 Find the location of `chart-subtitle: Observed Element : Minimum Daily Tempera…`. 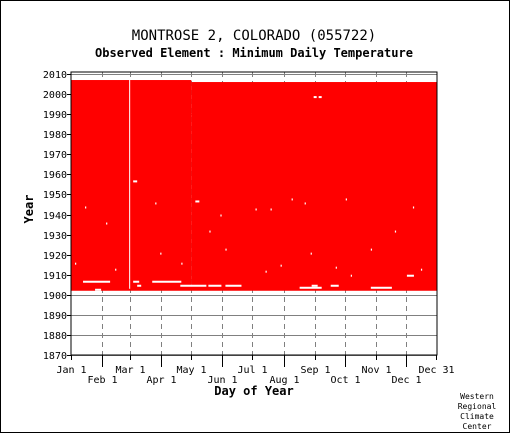

chart-subtitle: Observed Element : Minimum Daily Tempera… is located at coordinates (254, 53).